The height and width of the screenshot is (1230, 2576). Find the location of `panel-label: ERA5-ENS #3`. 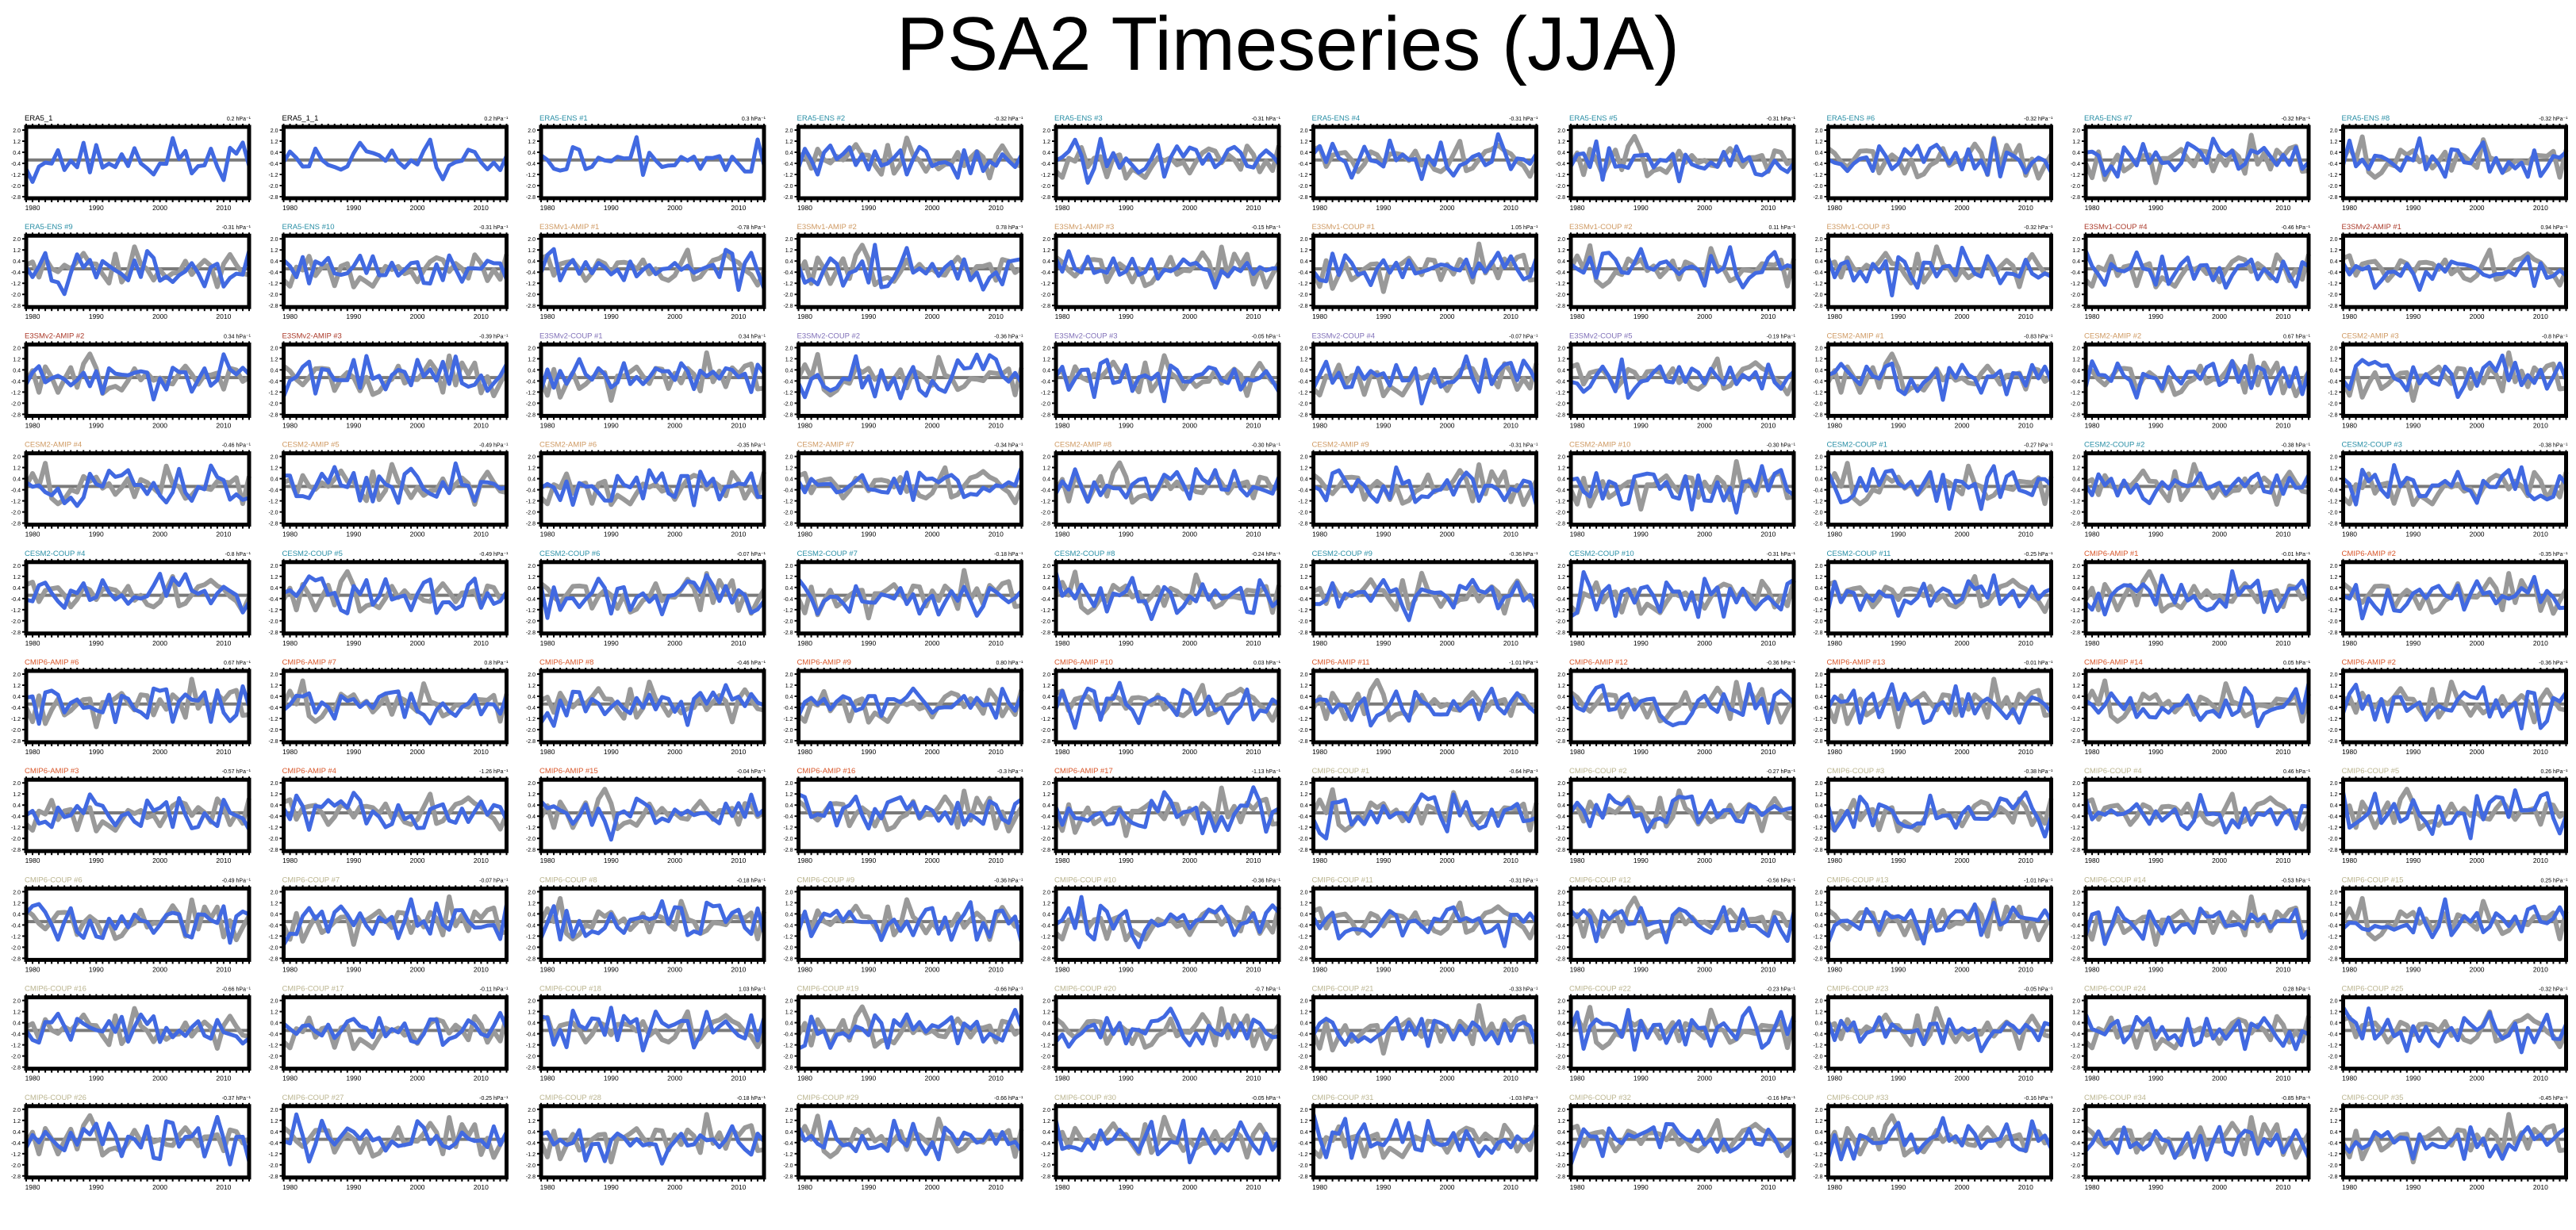

panel-label: ERA5-ENS #3 is located at coordinates (1078, 119).